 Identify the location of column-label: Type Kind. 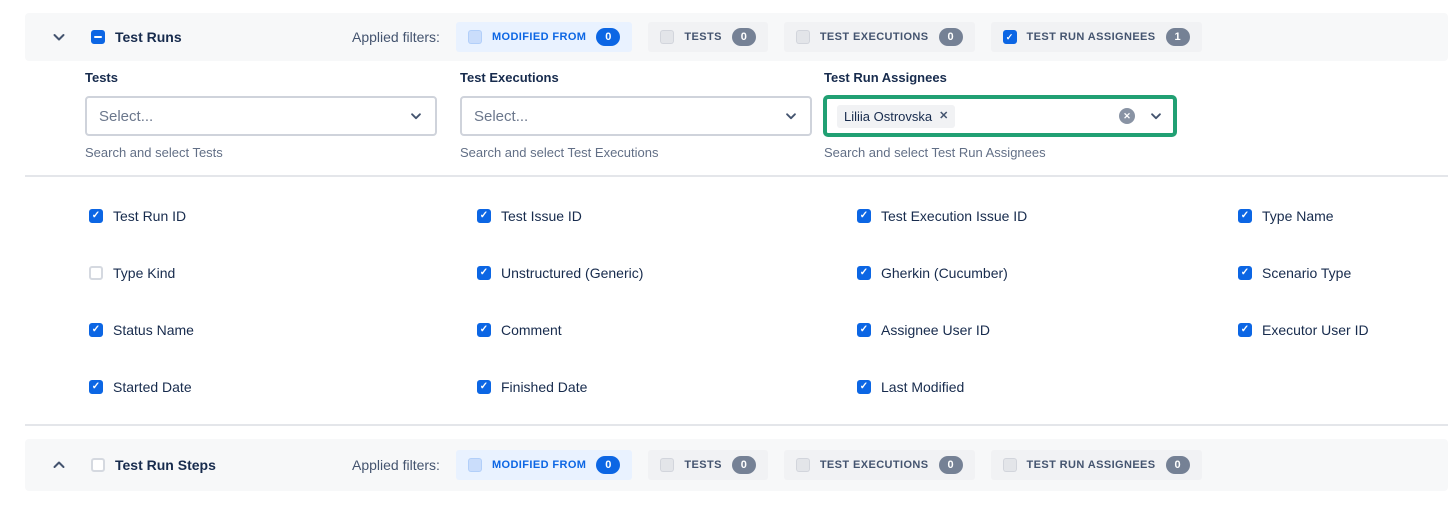
(144, 272).